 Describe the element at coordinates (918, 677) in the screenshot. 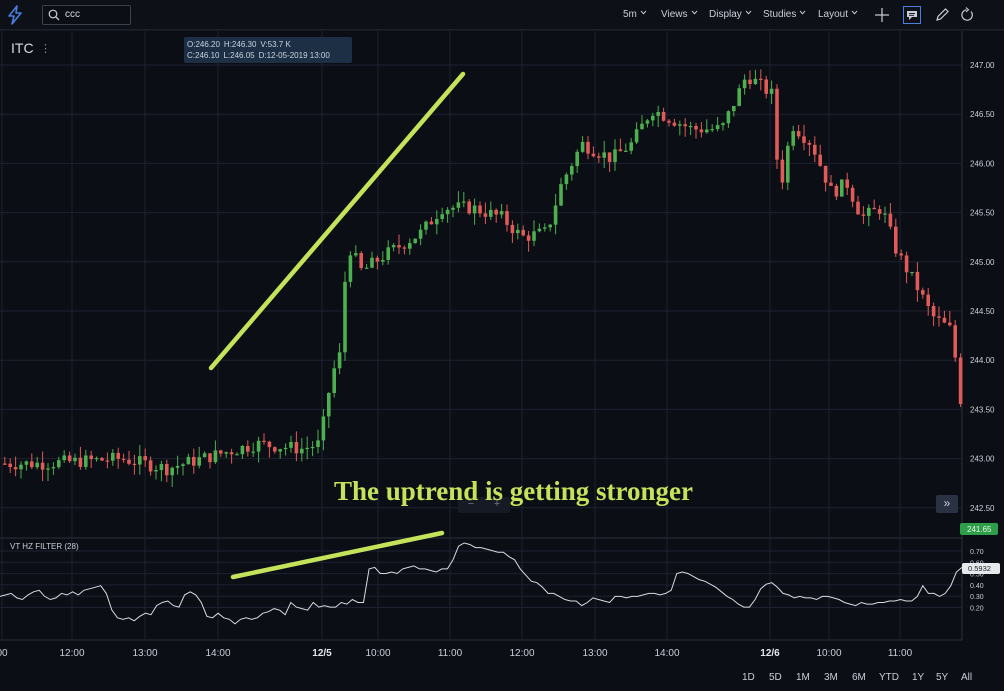

I see `range-1y: 1Y` at that location.